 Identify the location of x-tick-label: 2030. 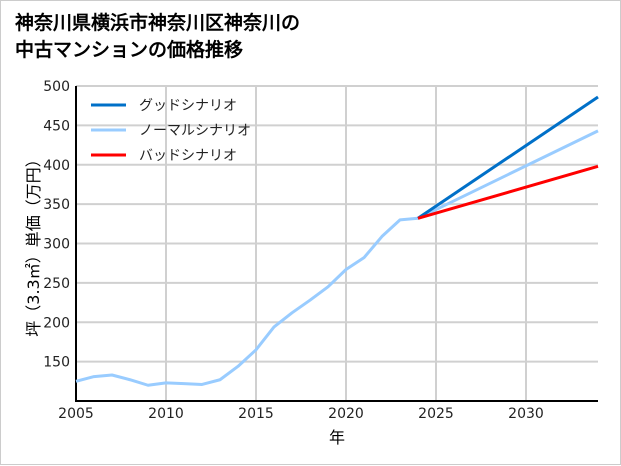
(526, 414).